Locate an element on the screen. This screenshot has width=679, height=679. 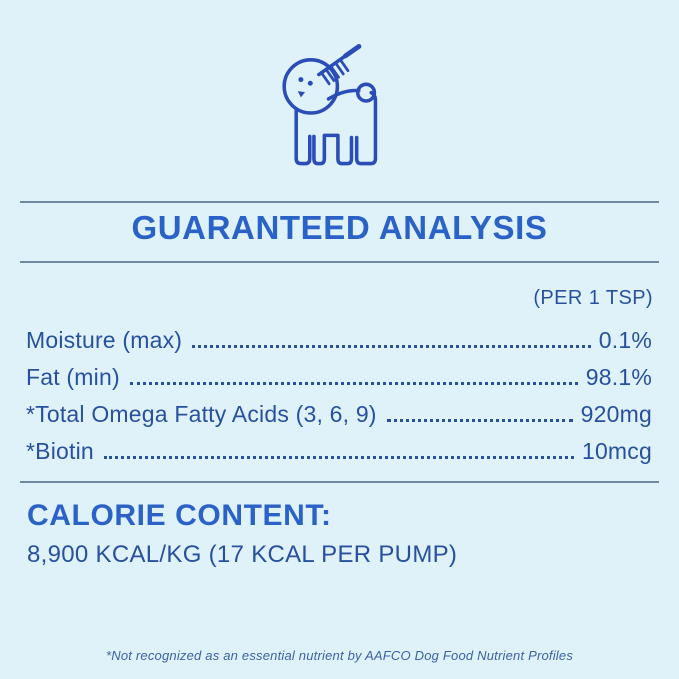
dog-head is located at coordinates (311, 86).